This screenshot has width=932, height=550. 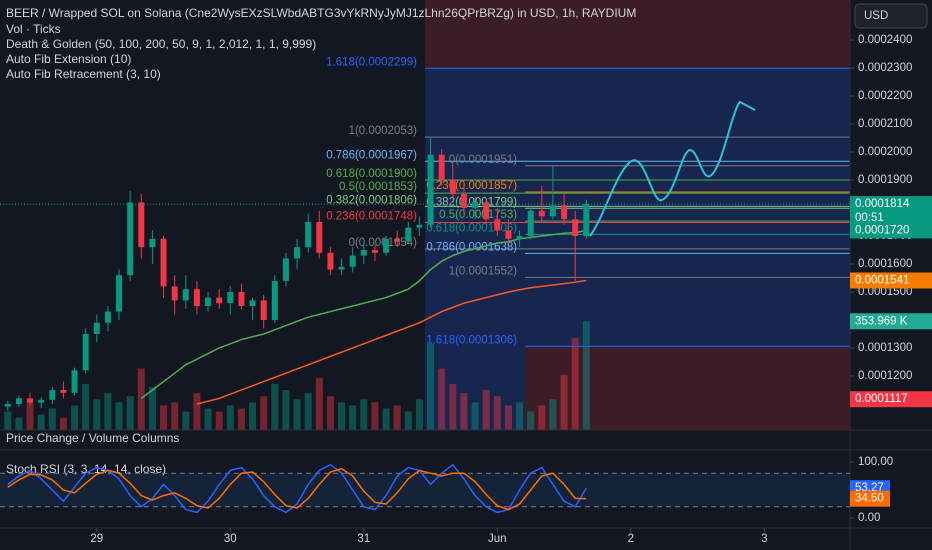 I want to click on rsi-value-label: 34.50, so click(x=869, y=499).